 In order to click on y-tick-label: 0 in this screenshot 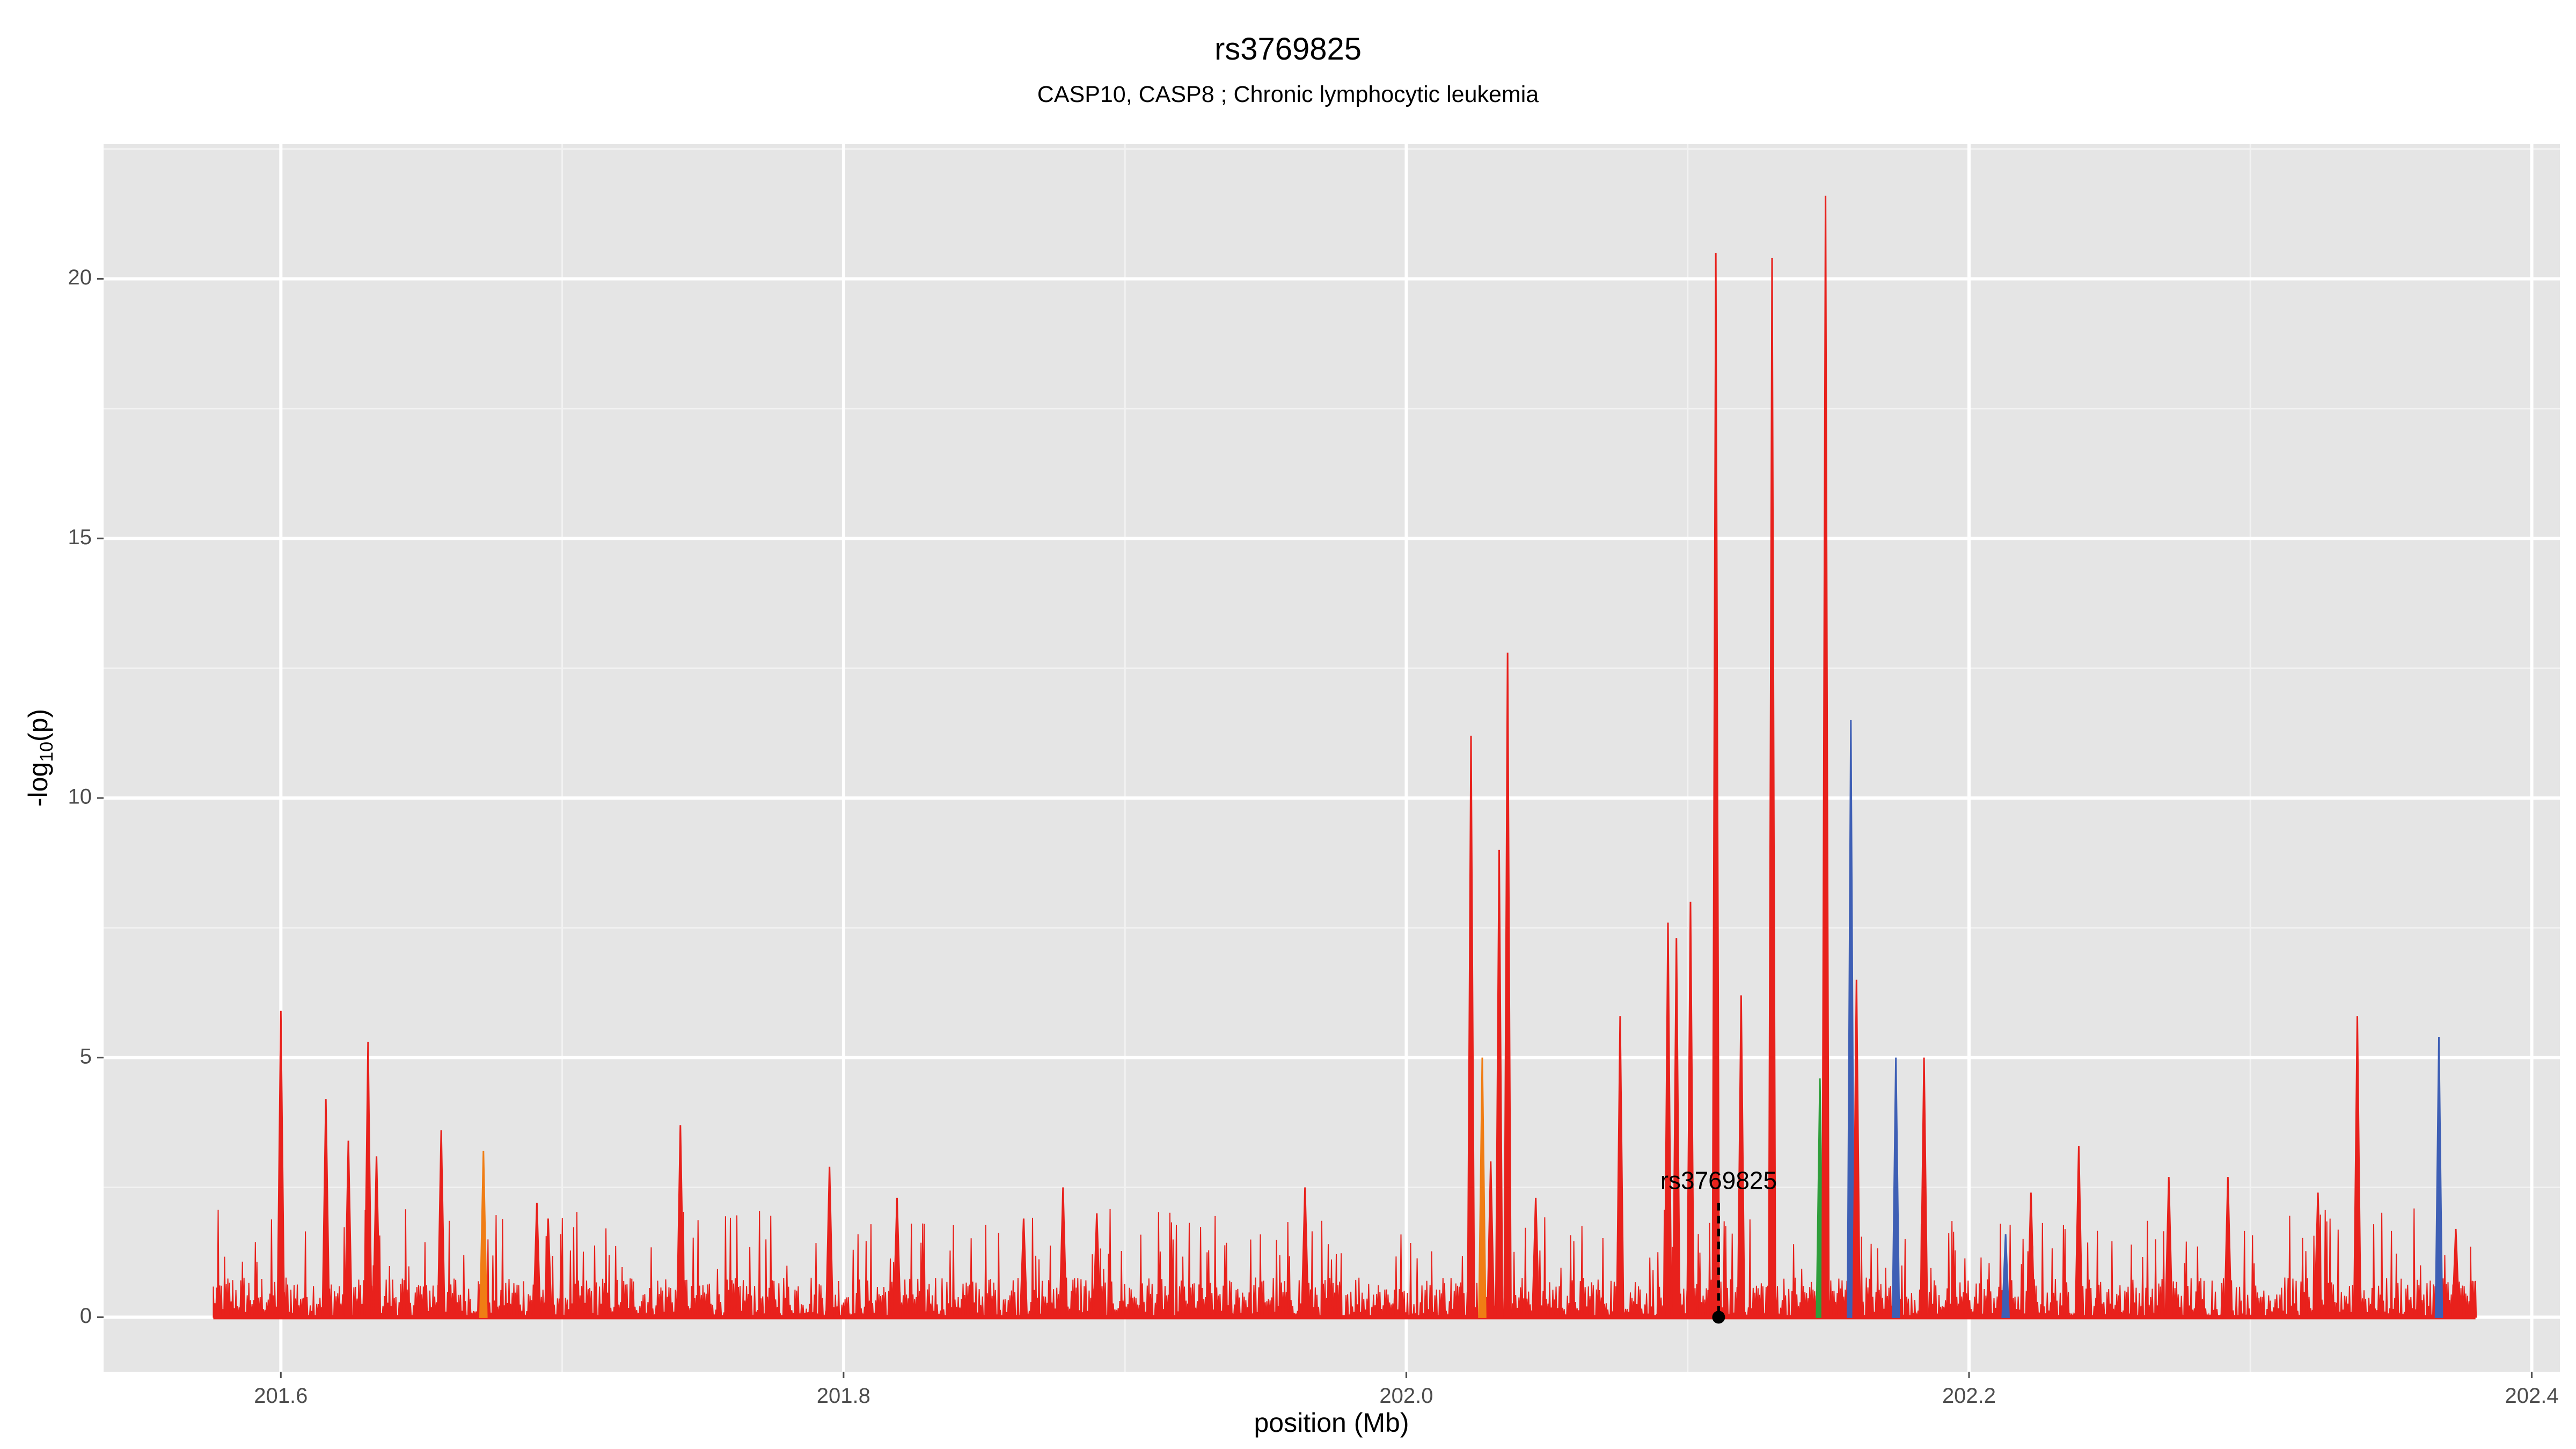, I will do `click(86, 1316)`.